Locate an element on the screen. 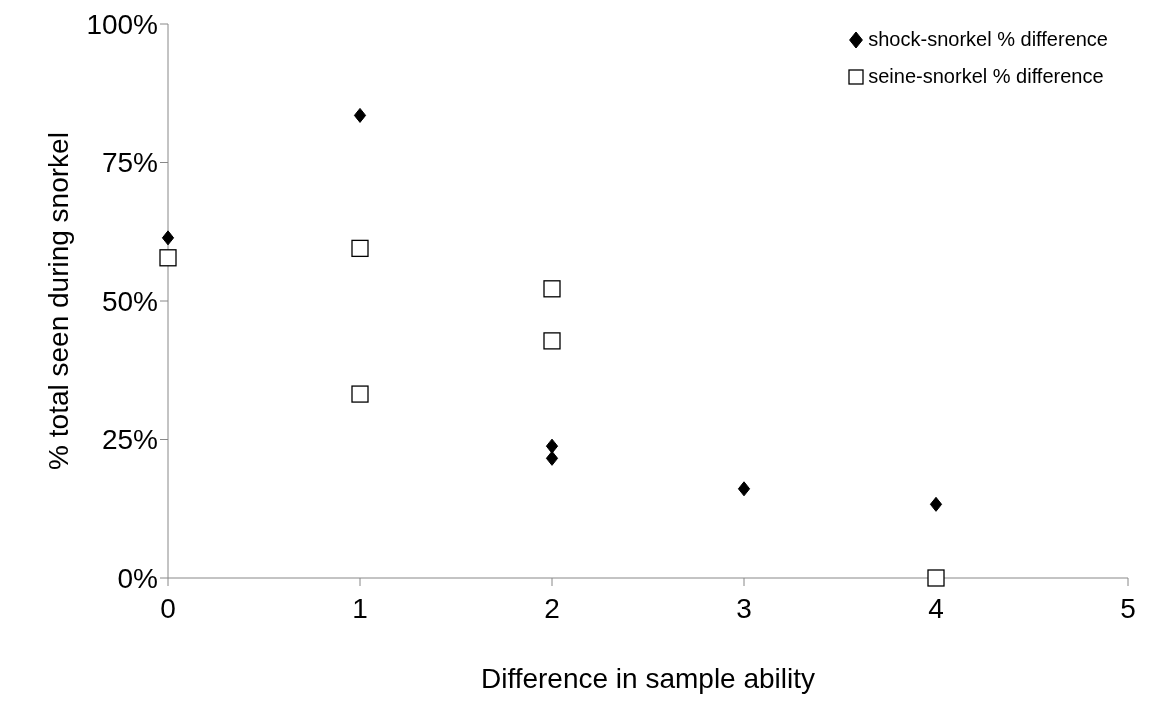  y-axis-title: % total seen during snorkel is located at coordinates (58, 301).